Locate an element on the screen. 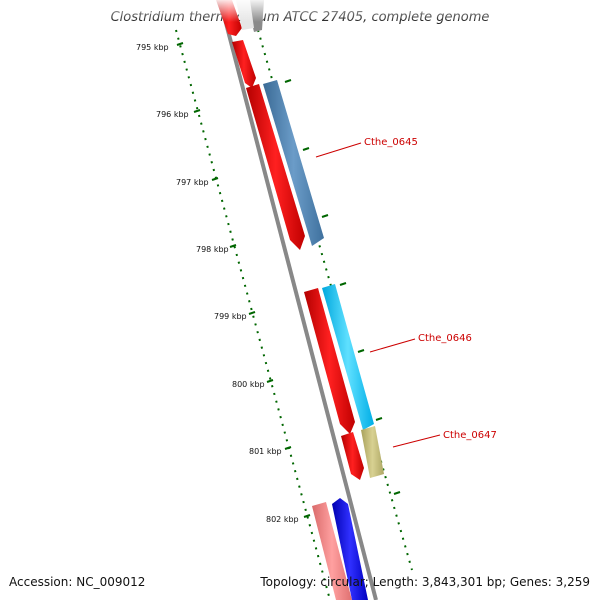  tick-label-802: 802 kbp is located at coordinates (282, 519).